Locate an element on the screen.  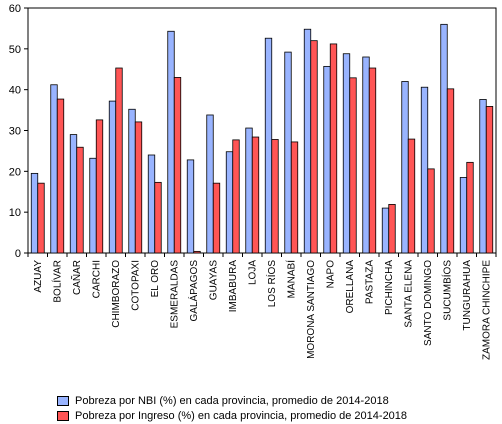
y-tick-label: 60 is located at coordinates (15, 9).